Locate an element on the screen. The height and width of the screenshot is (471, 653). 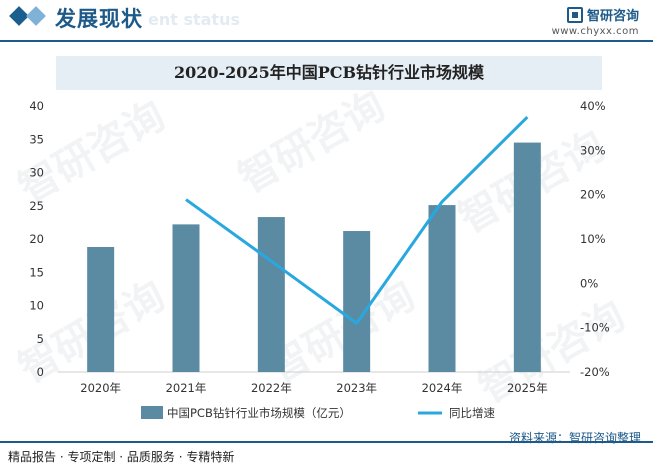
legend-swatch-bar is located at coordinates (152, 412).